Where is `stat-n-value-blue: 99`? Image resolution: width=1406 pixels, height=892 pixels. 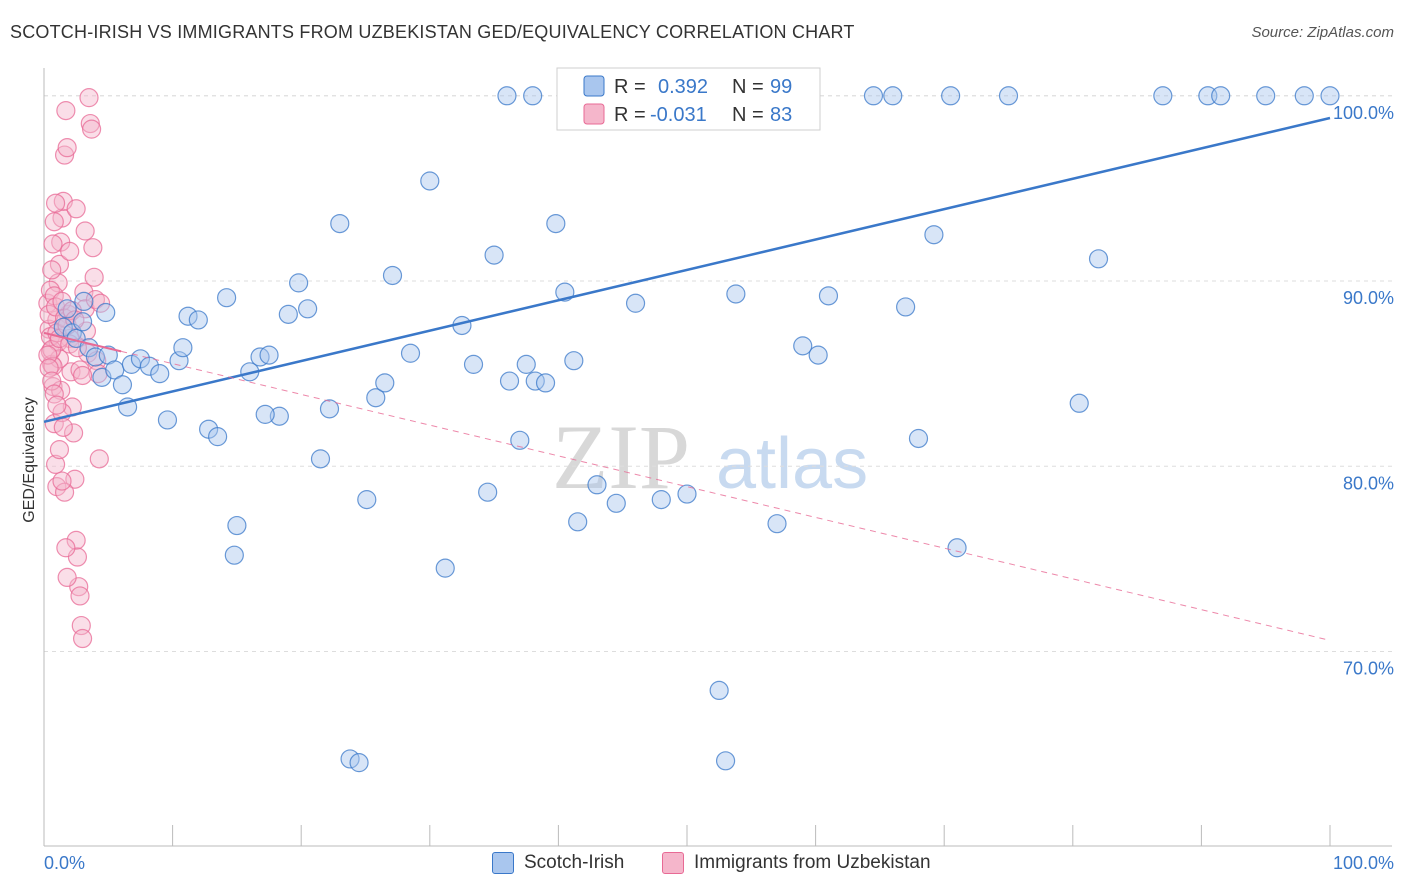
stat-n-value-blue: 99 is located at coordinates (781, 87).